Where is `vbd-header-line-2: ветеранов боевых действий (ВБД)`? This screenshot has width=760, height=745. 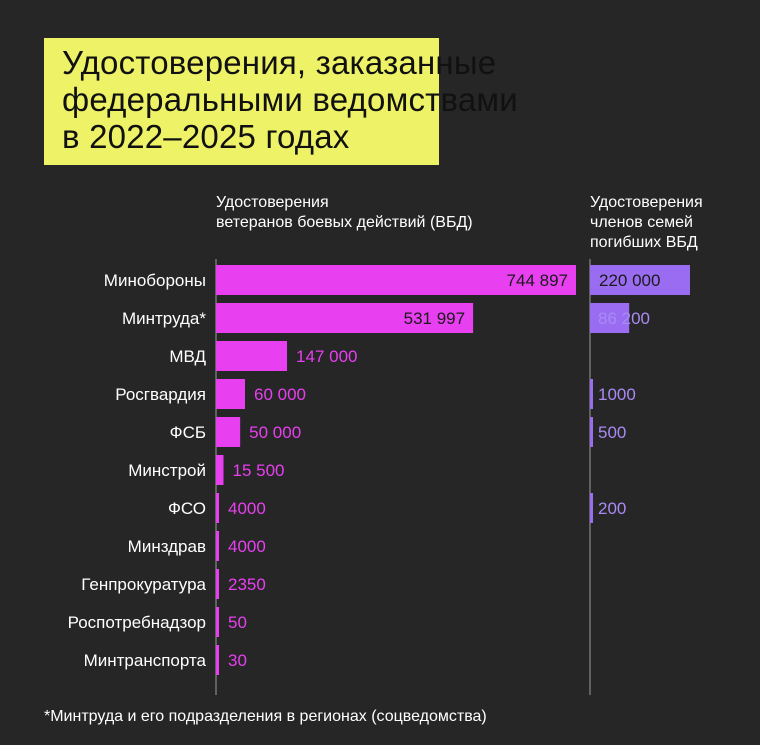
vbd-header-line-2: ветеранов боевых действий (ВБД) is located at coordinates (344, 222).